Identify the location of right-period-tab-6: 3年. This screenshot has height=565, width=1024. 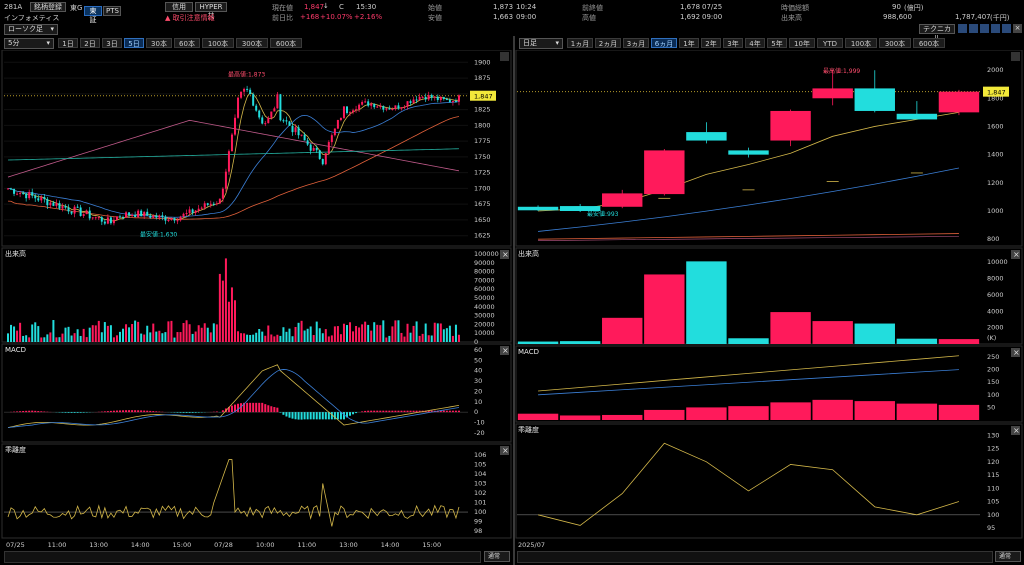
(733, 43).